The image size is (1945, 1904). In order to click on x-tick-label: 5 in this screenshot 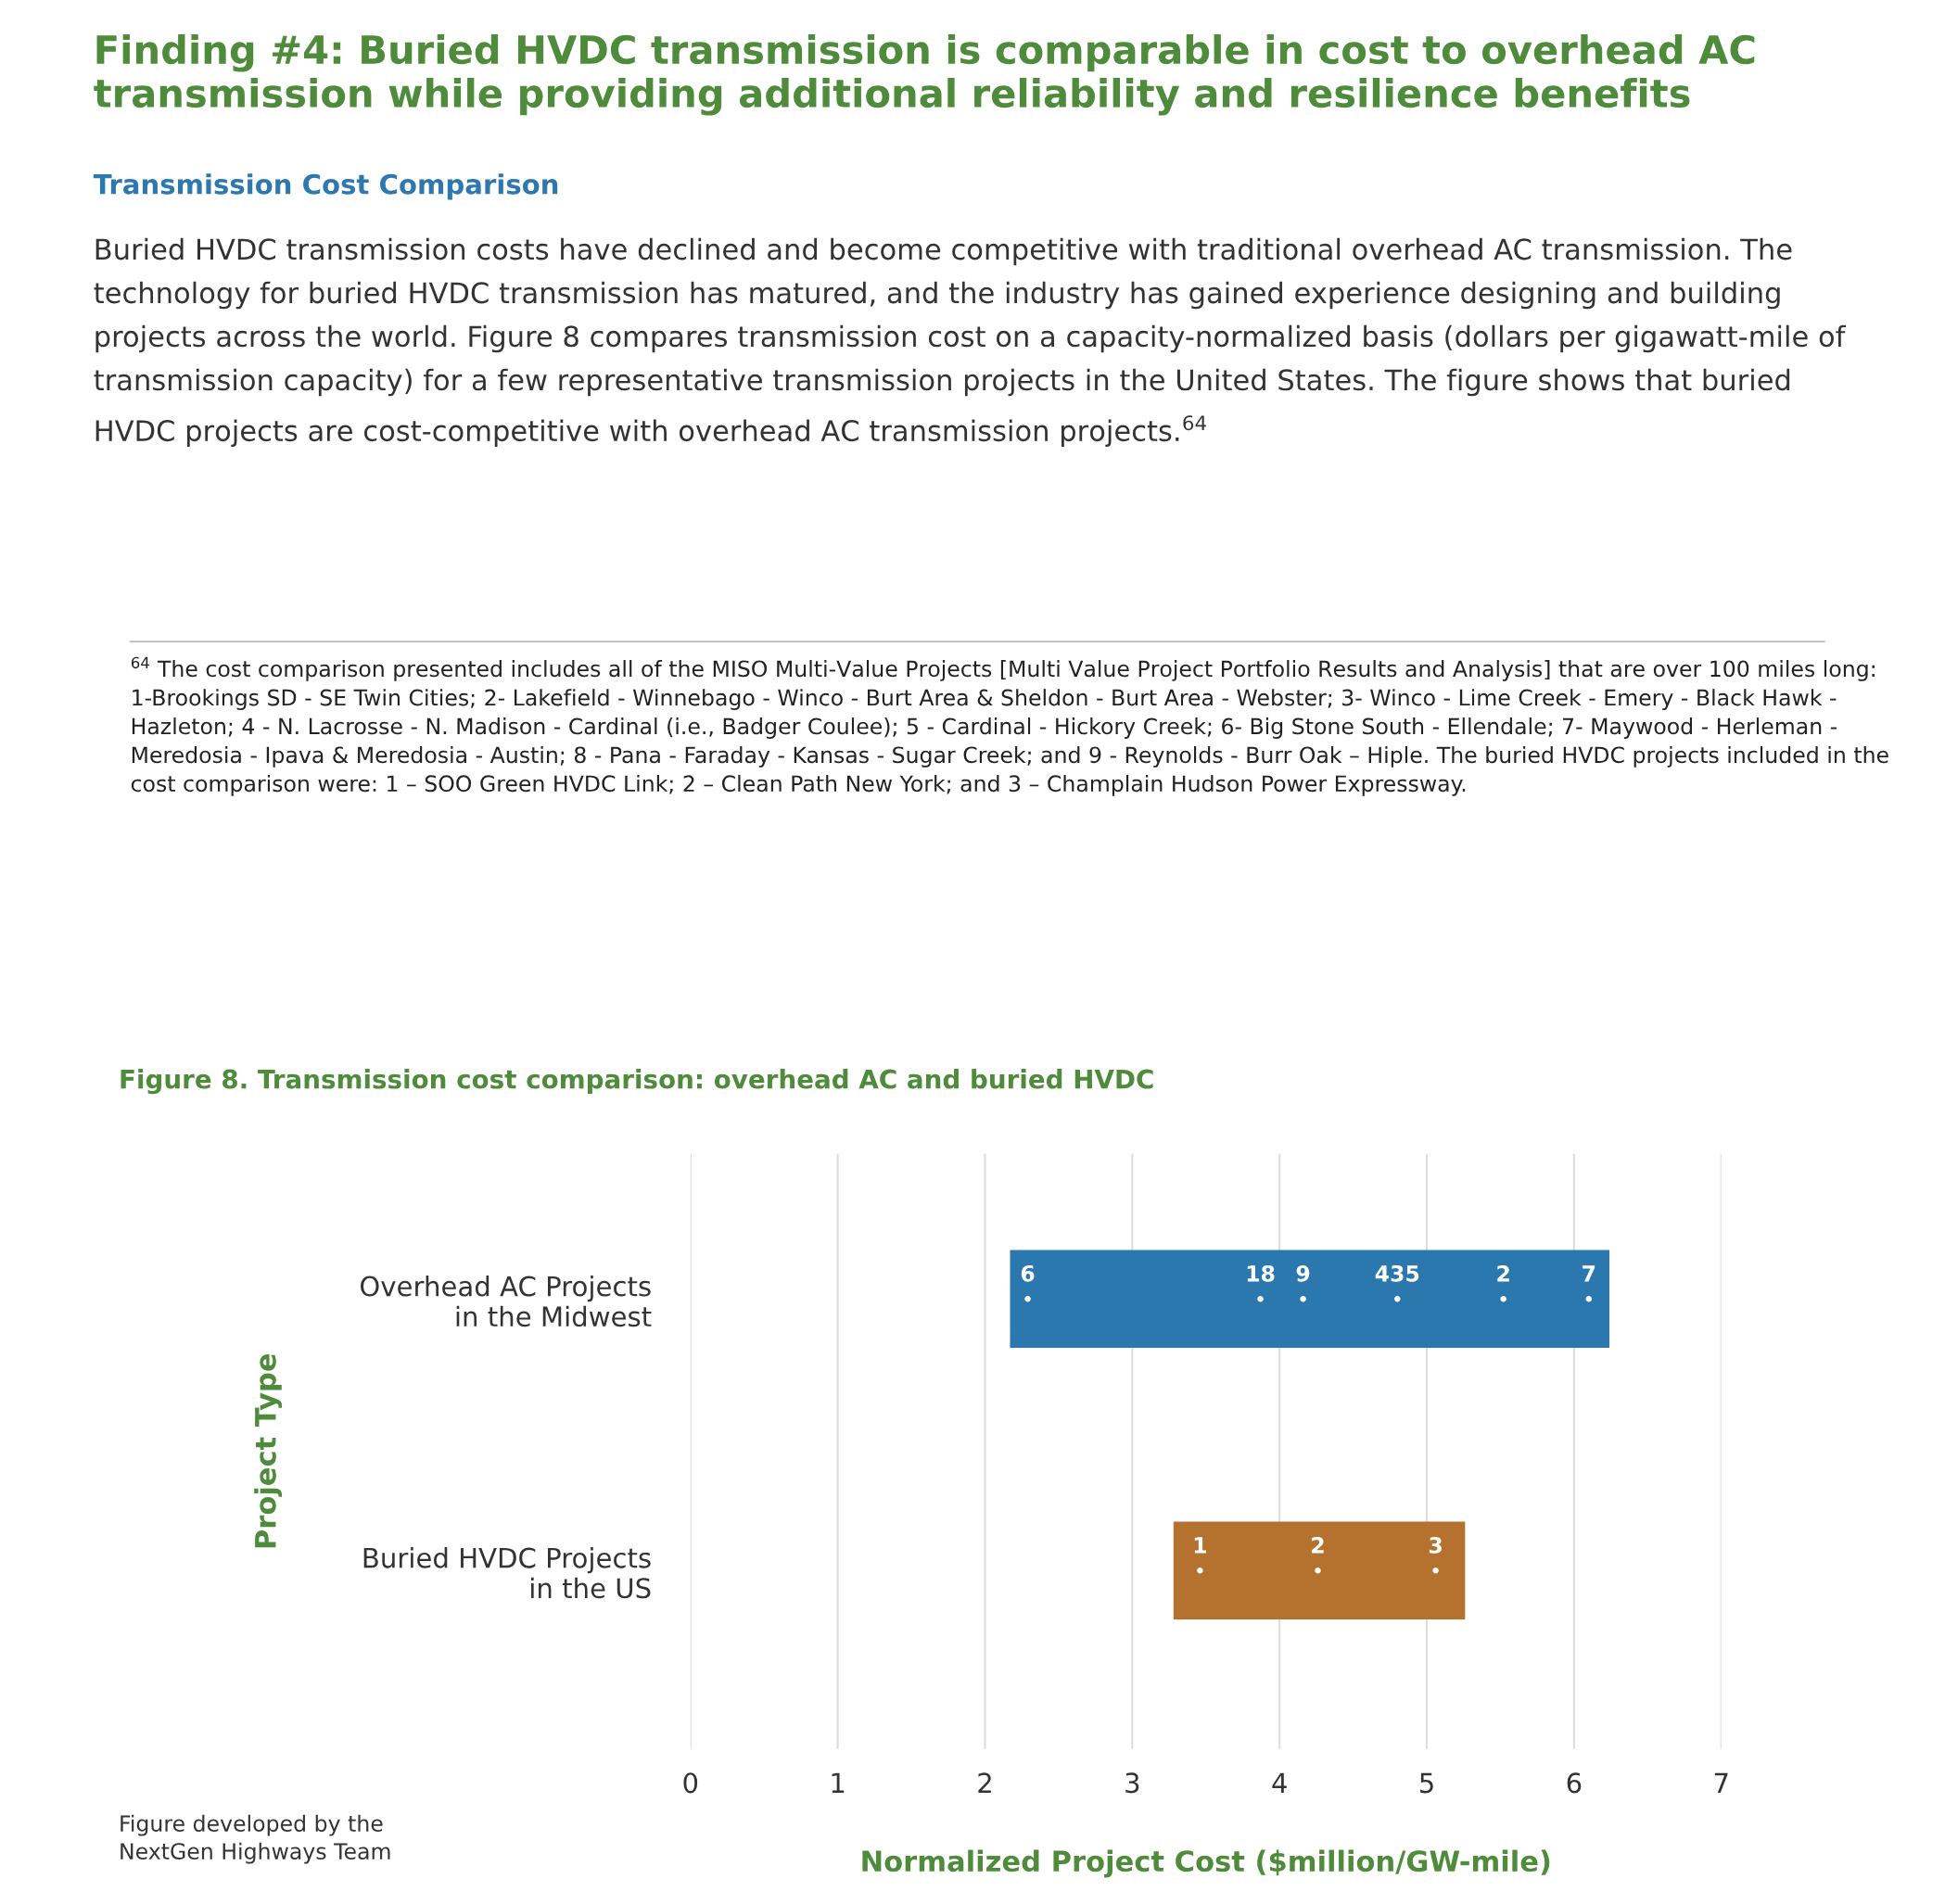, I will do `click(1426, 1783)`.